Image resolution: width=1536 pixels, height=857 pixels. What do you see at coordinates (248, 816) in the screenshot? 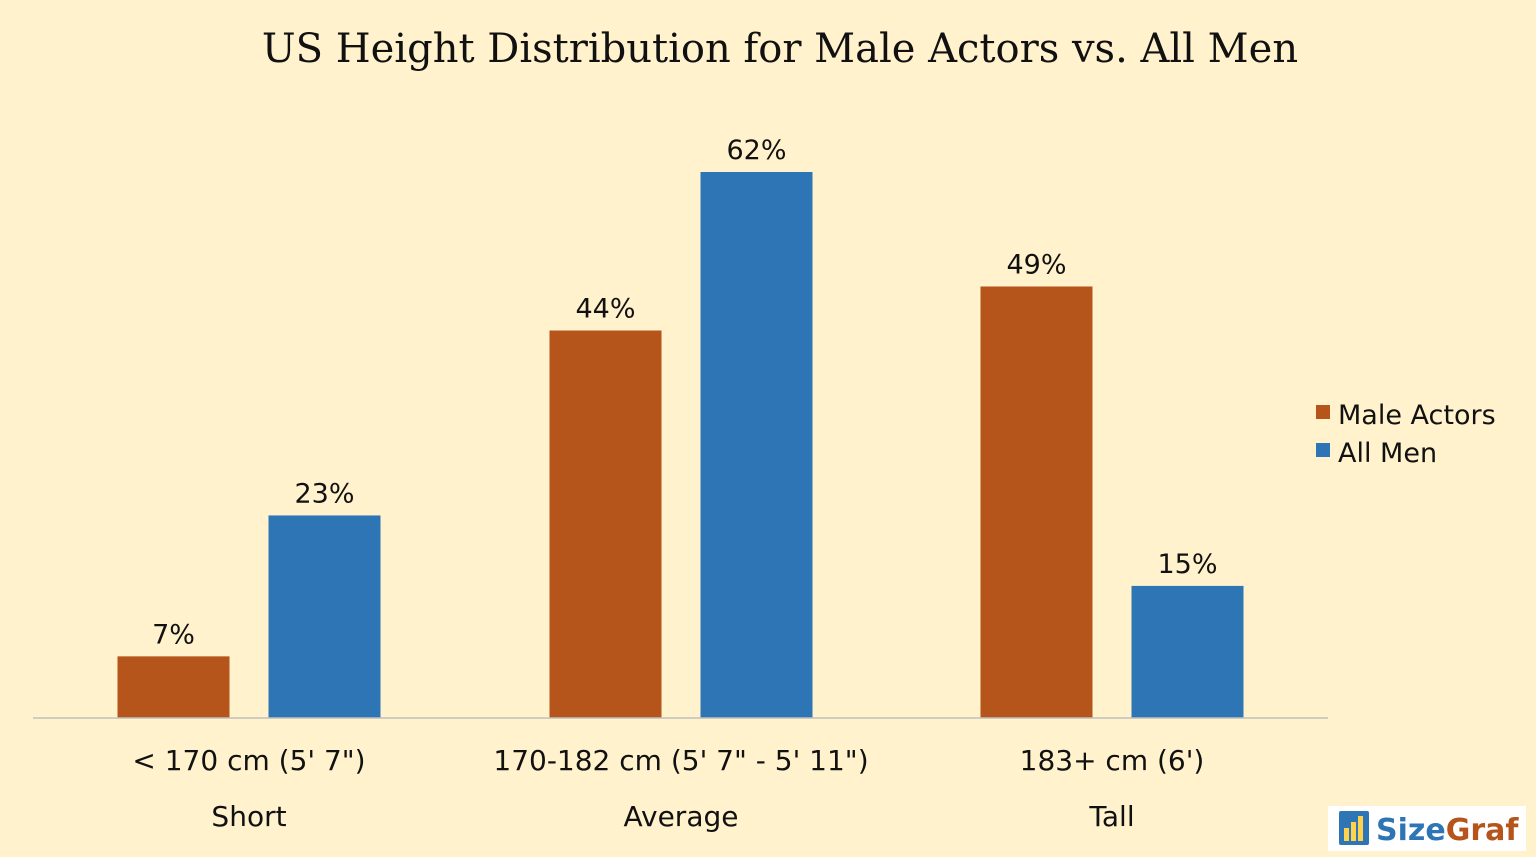
I see `x-group-label: Short` at bounding box center [248, 816].